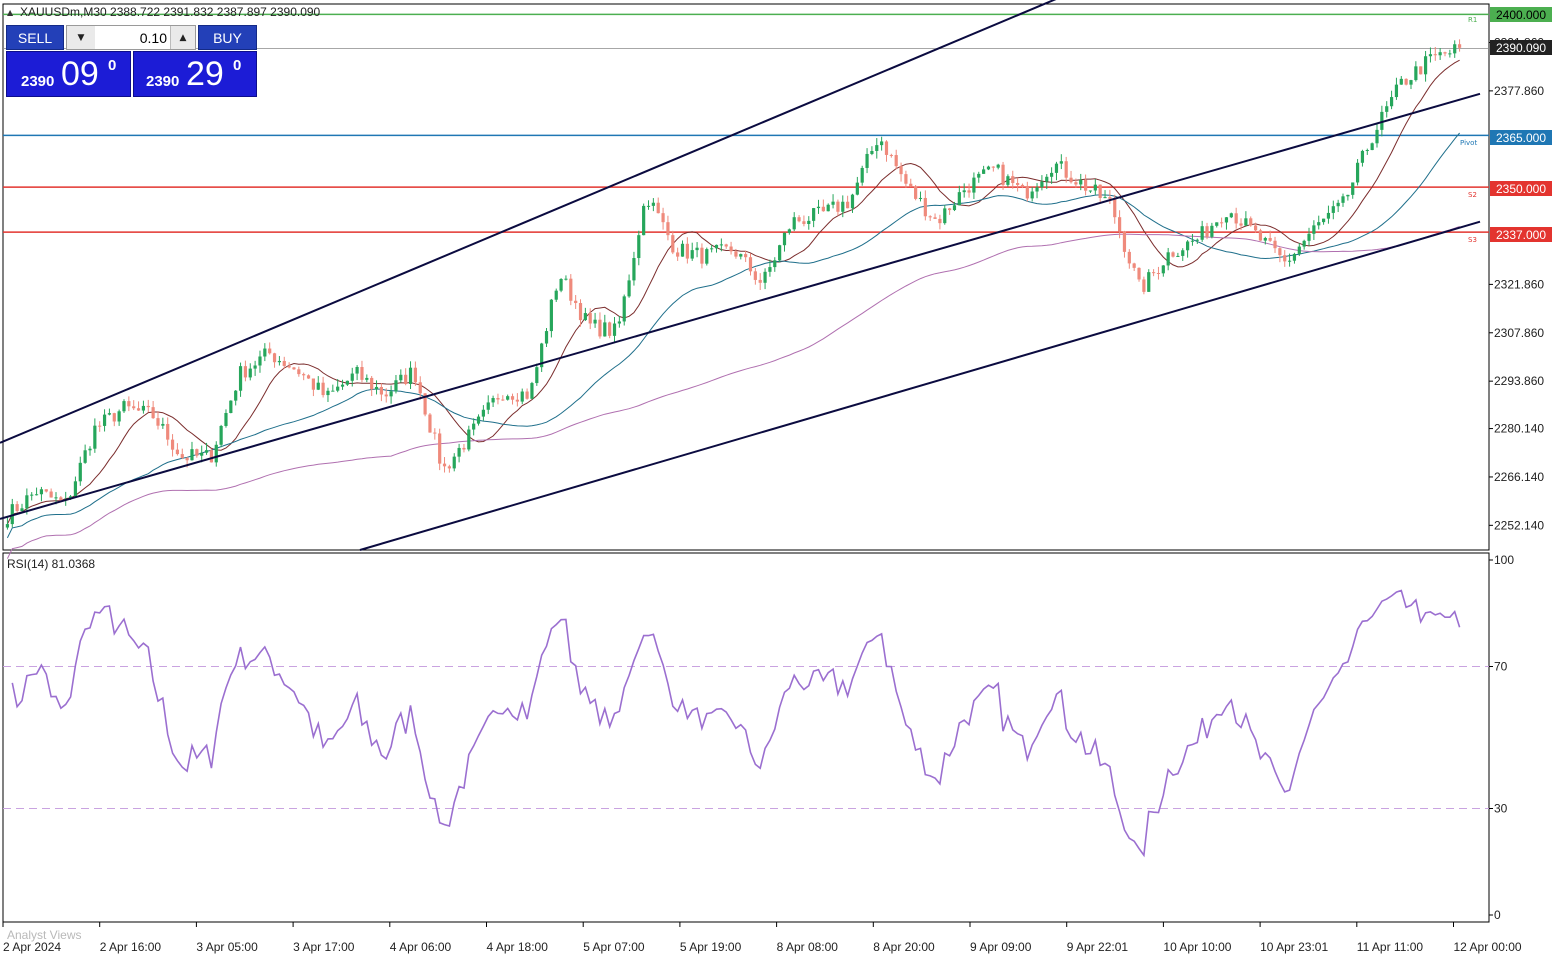 Image resolution: width=1560 pixels, height=960 pixels. Describe the element at coordinates (195, 74) in the screenshot. I see `buy-price-button: 2390 29 0` at that location.